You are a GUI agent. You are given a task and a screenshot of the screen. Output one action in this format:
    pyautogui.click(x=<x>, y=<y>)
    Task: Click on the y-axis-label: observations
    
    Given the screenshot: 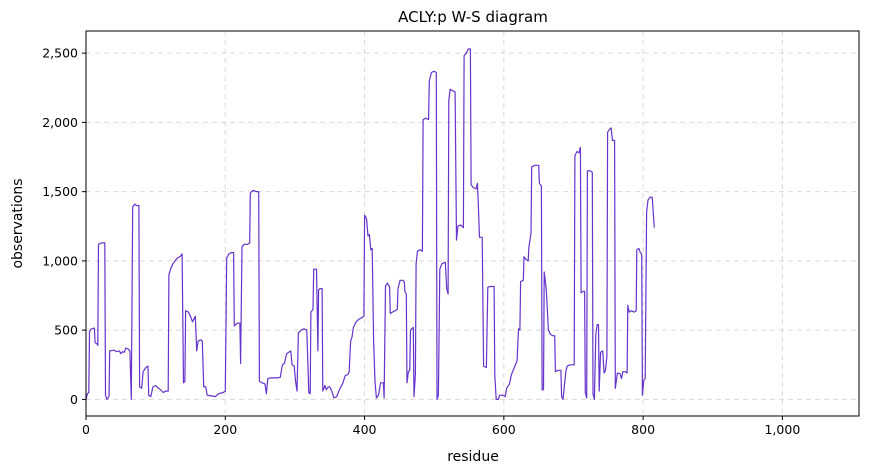 What is the action you would take?
    pyautogui.click(x=18, y=223)
    